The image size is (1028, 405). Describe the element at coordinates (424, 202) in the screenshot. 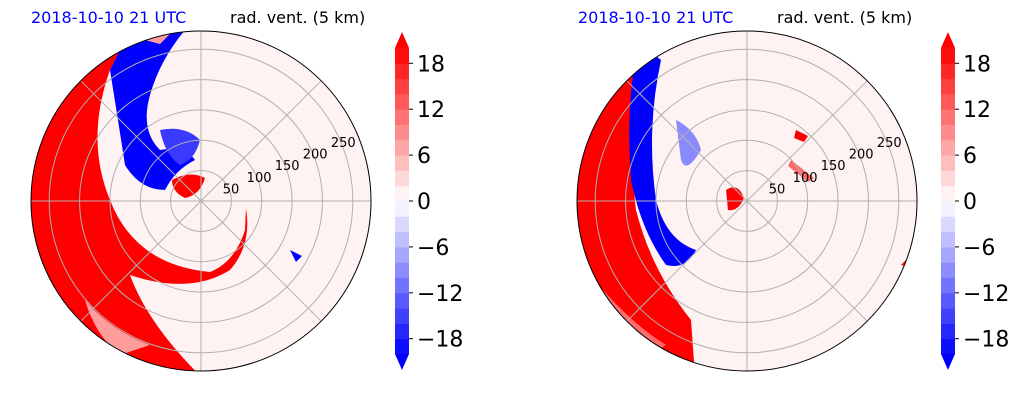

I see `left-colorbar-label-0: 0` at that location.